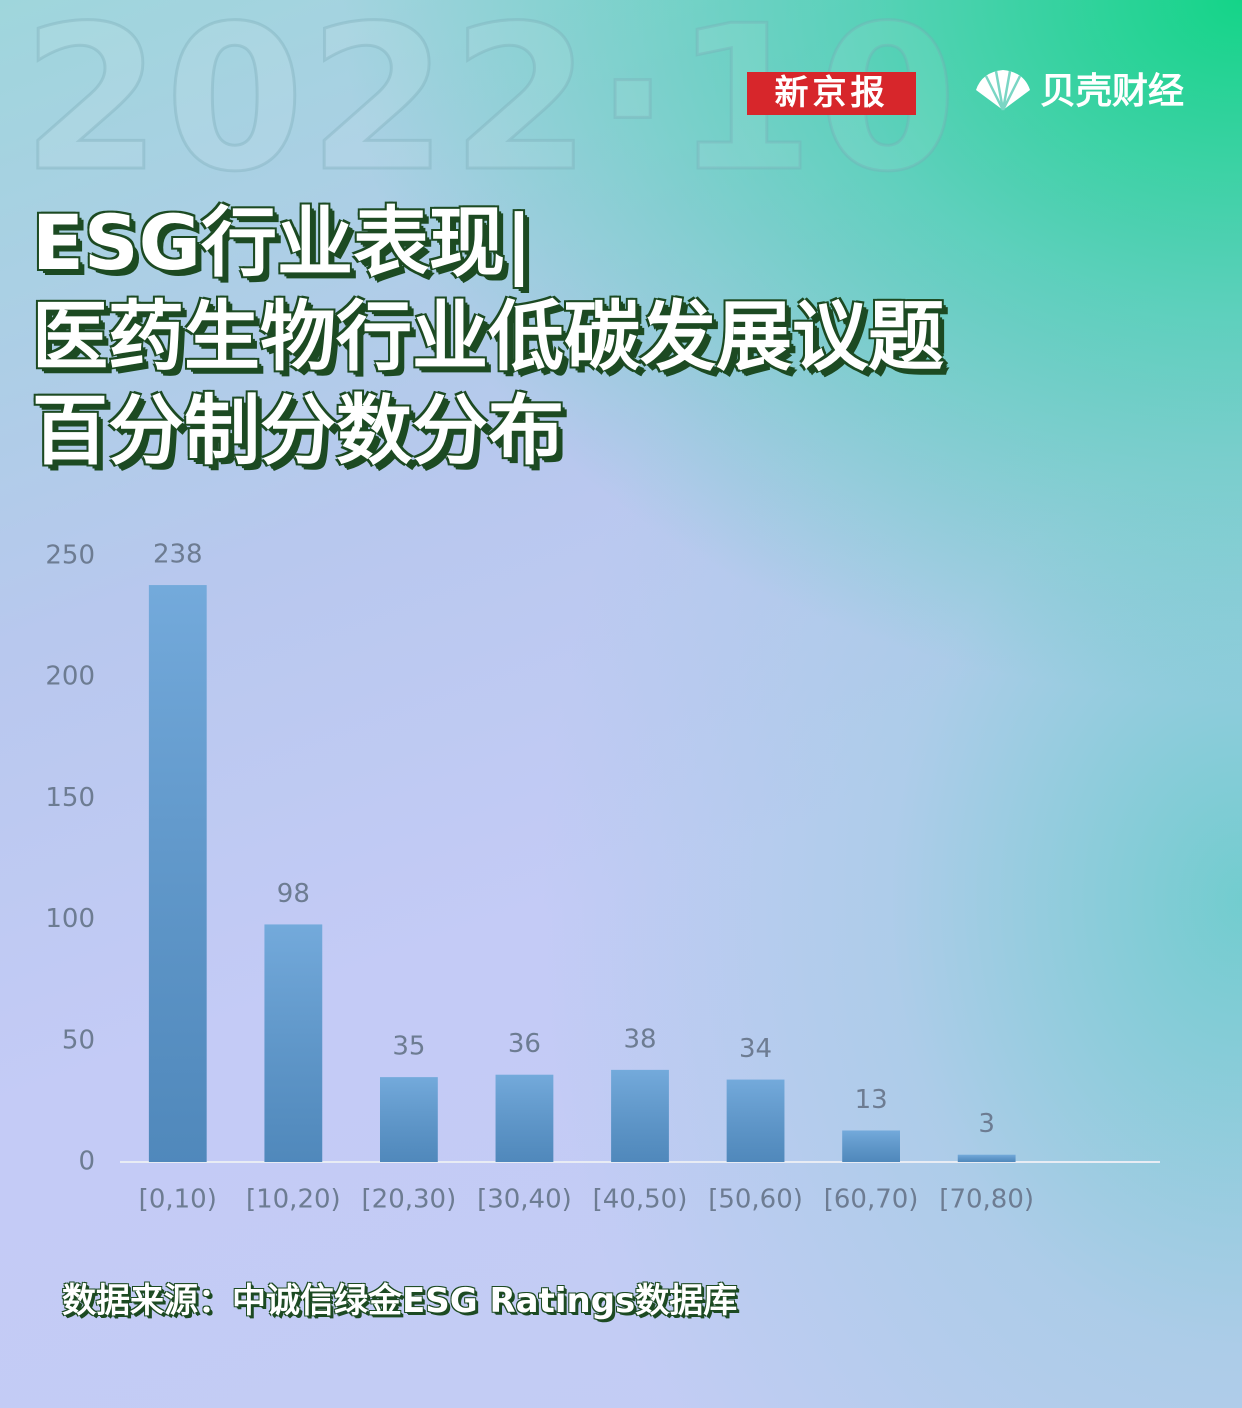 The width and height of the screenshot is (1242, 1408). Describe the element at coordinates (640, 1200) in the screenshot. I see `x-tick-label: [40,50)` at that location.